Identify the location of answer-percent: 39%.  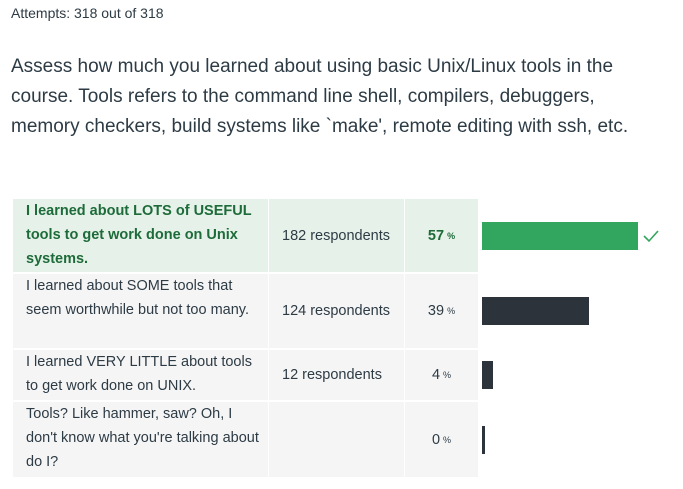
(441, 311).